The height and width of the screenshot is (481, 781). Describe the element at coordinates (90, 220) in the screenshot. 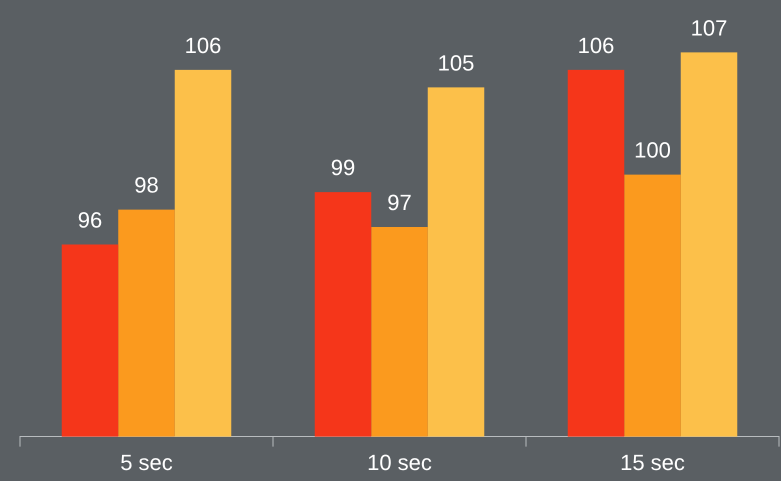

I see `data-label: 96` at that location.